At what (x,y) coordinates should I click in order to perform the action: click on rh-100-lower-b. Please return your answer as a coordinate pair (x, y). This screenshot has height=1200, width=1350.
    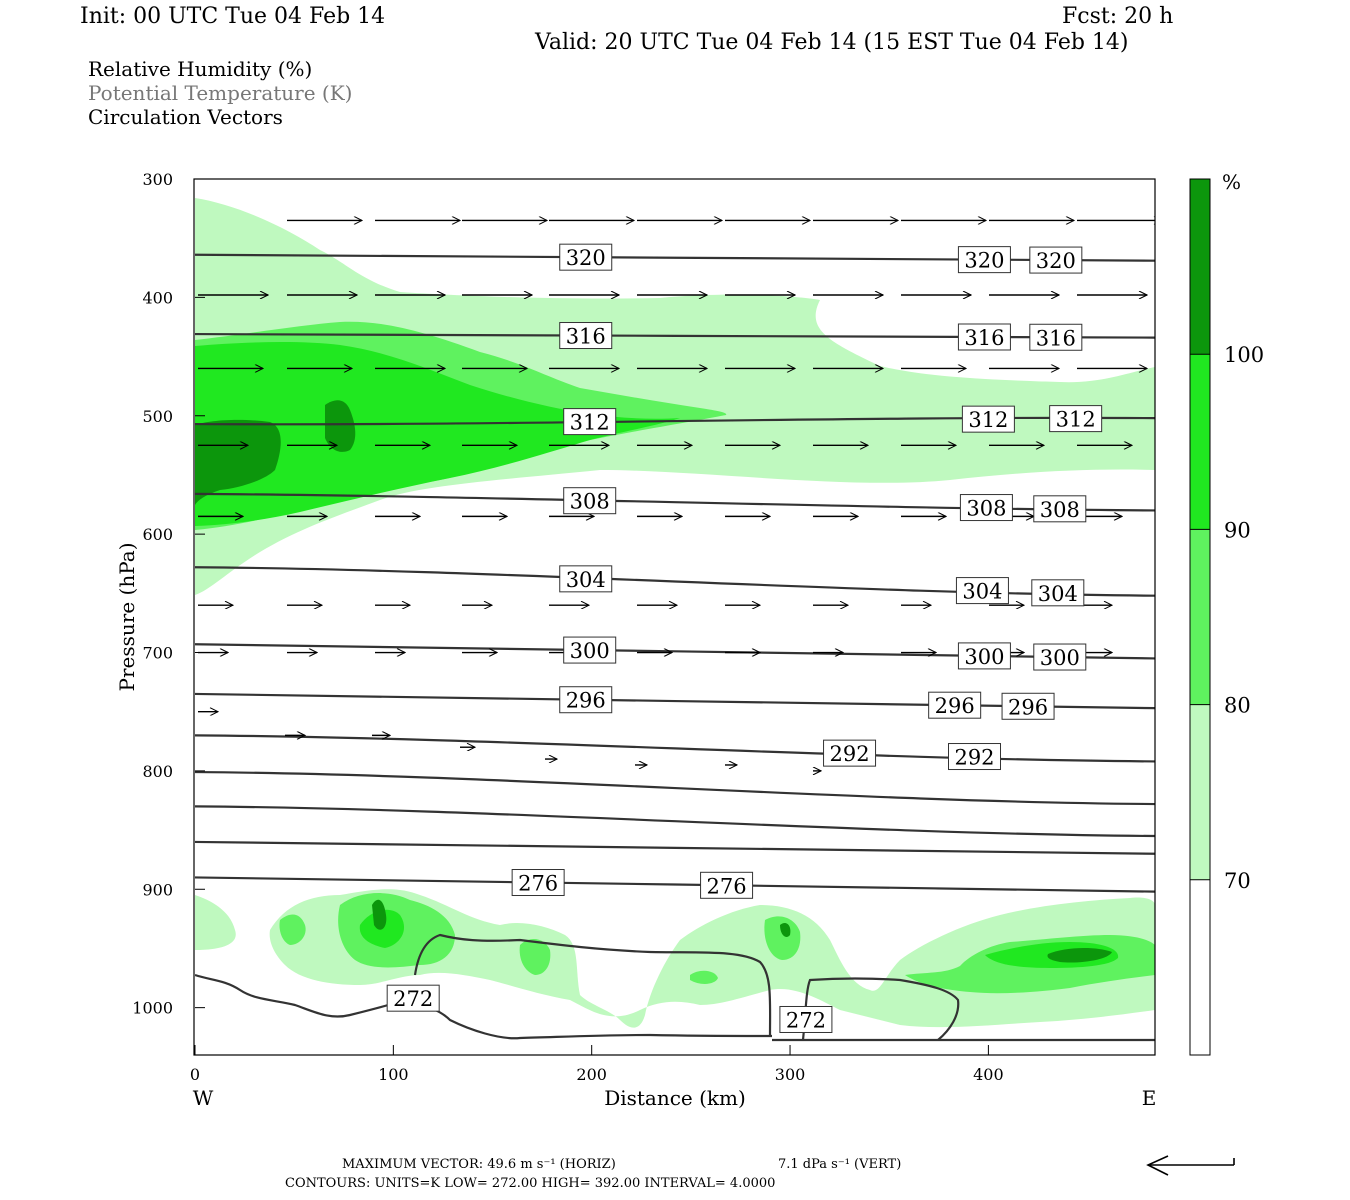
    Looking at the image, I should click on (785, 930).